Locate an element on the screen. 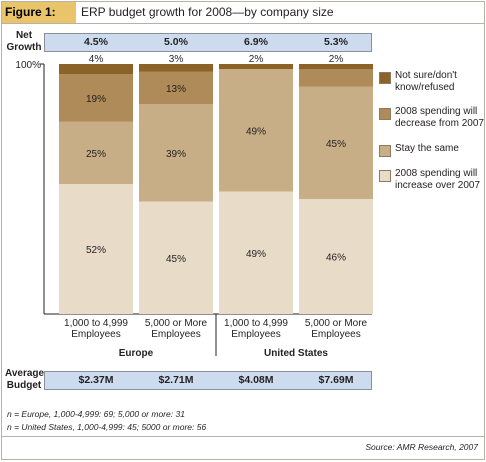 The image size is (486, 462). data-label: 19% is located at coordinates (96, 99).